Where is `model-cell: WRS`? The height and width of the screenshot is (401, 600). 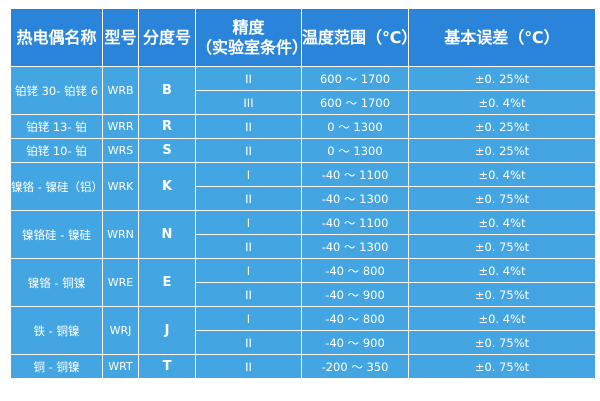 model-cell: WRS is located at coordinates (120, 150).